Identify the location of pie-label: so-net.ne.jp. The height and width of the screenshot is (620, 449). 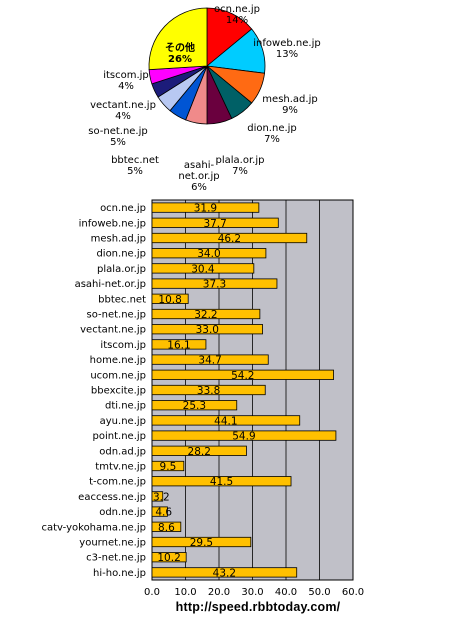
(118, 131).